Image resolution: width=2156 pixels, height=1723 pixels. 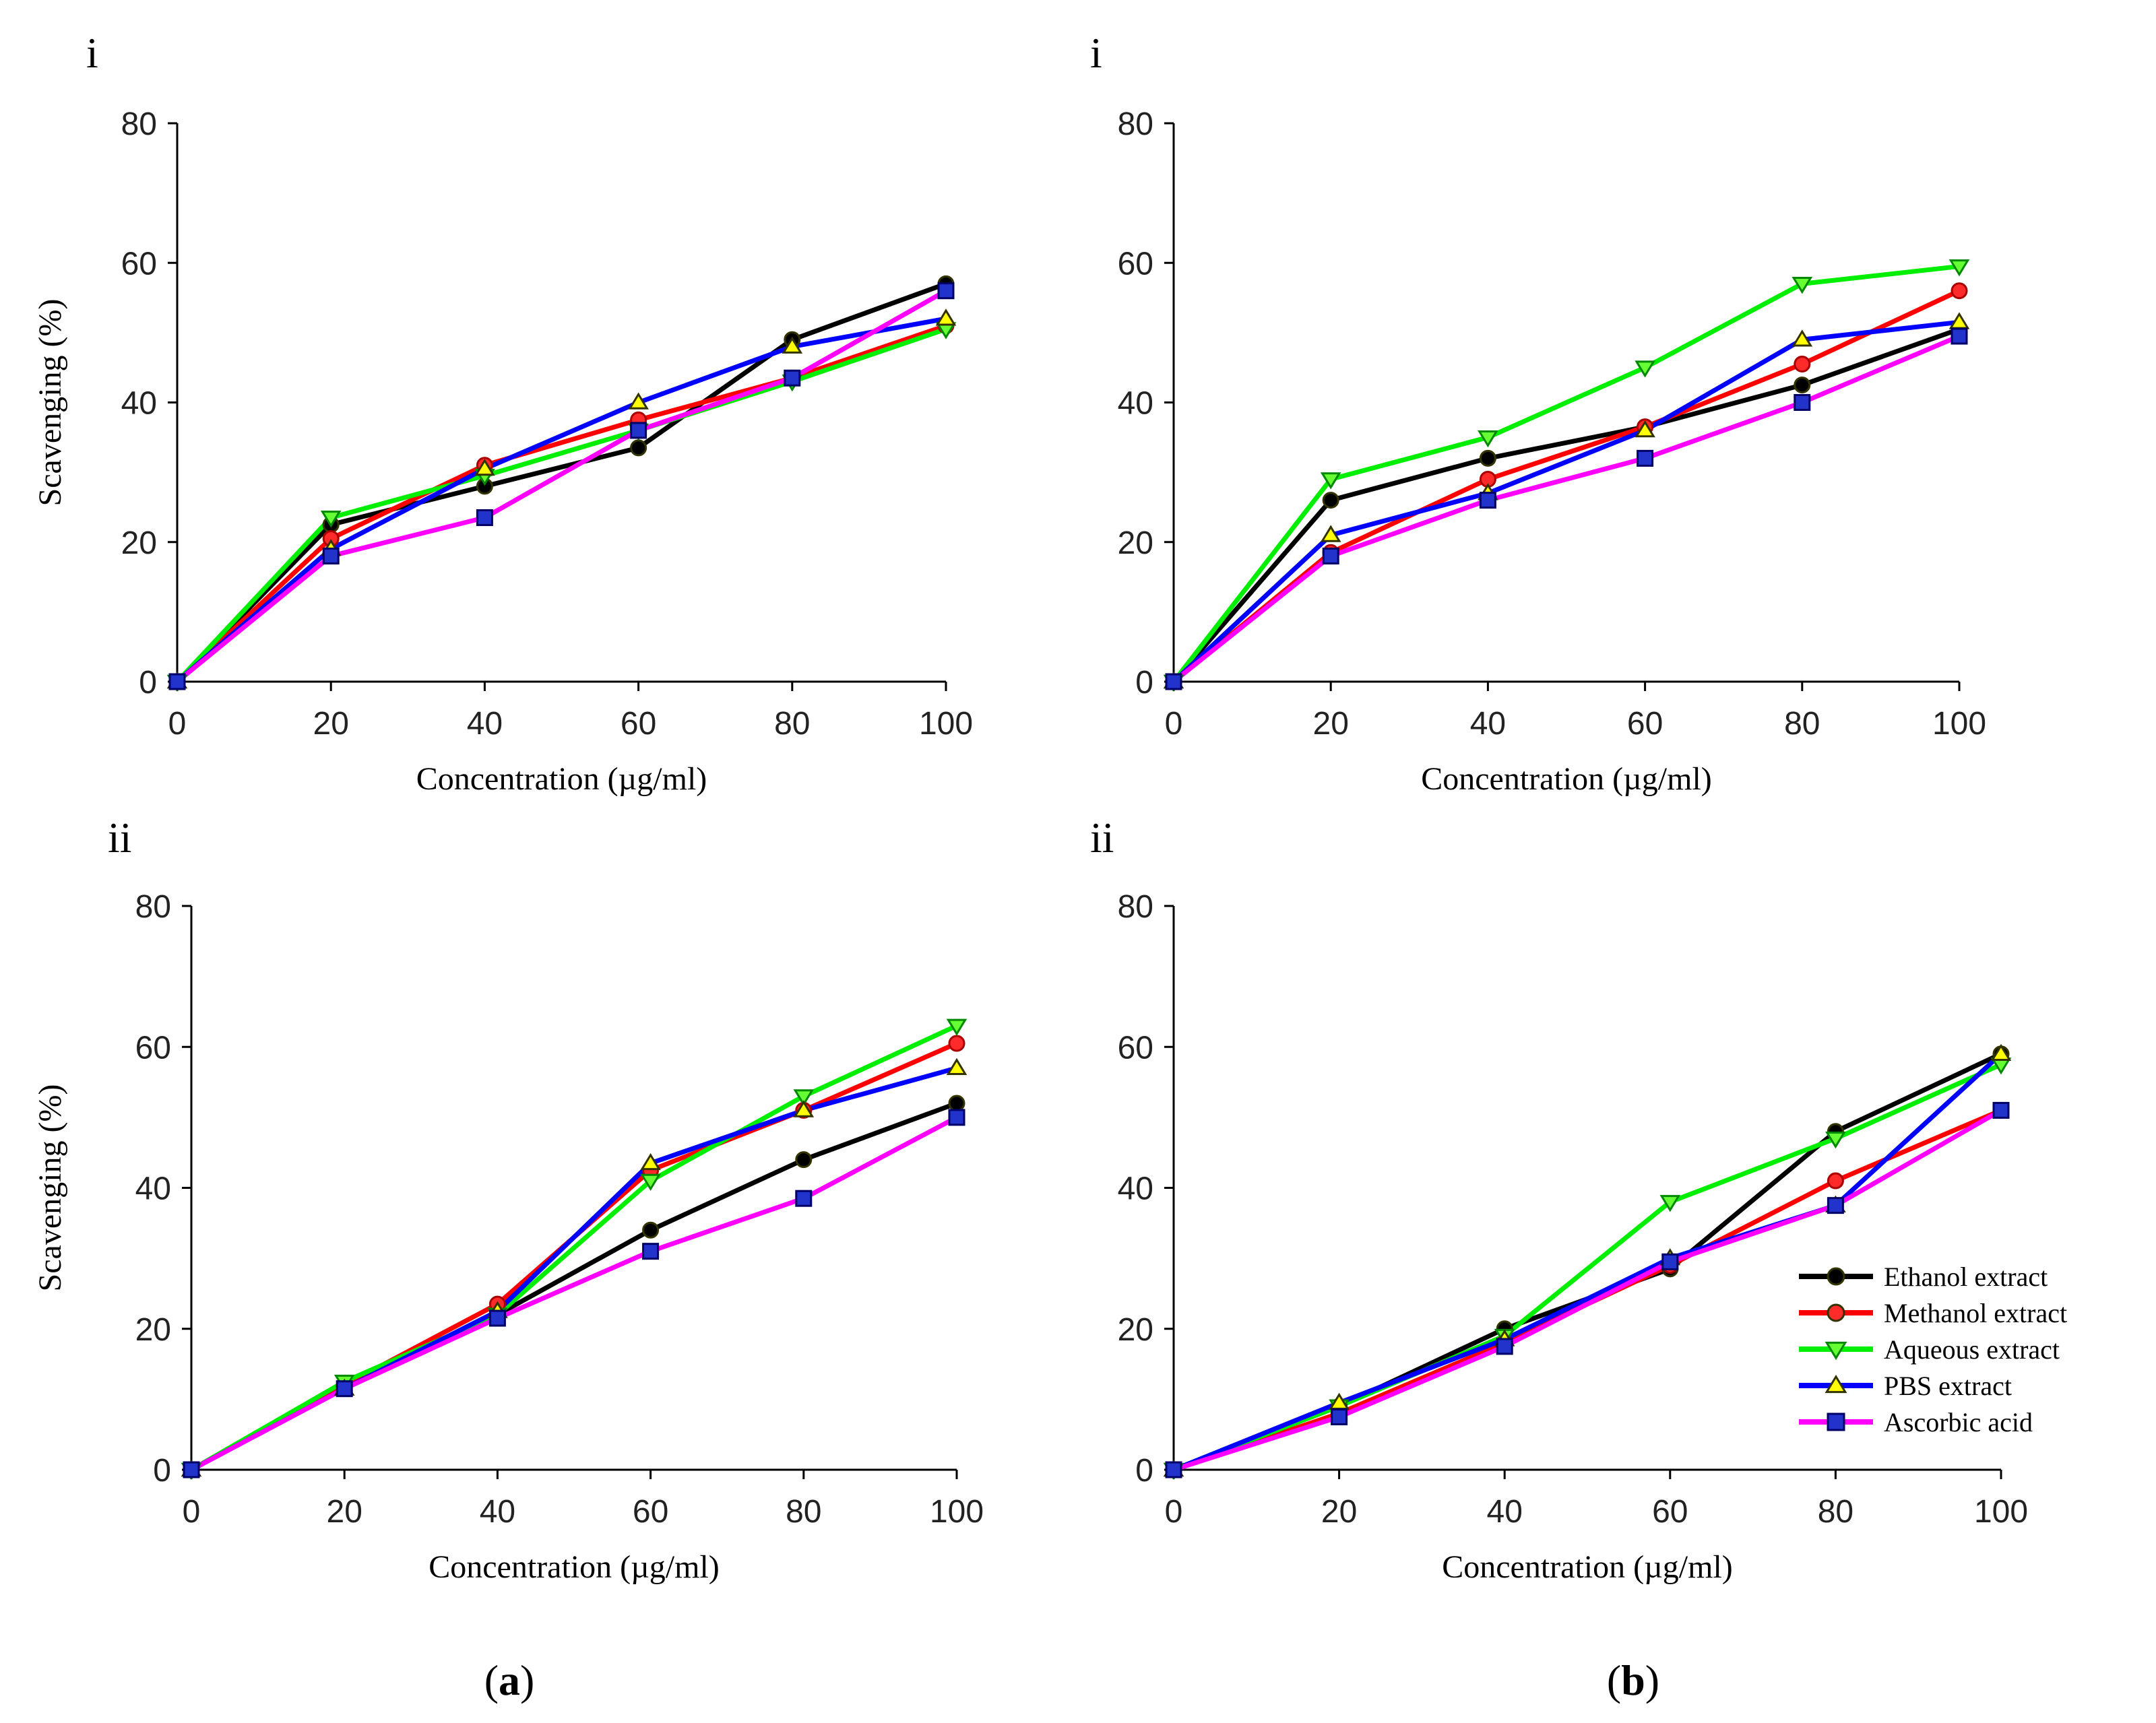 What do you see at coordinates (1096, 53) in the screenshot?
I see `panel-label: i` at bounding box center [1096, 53].